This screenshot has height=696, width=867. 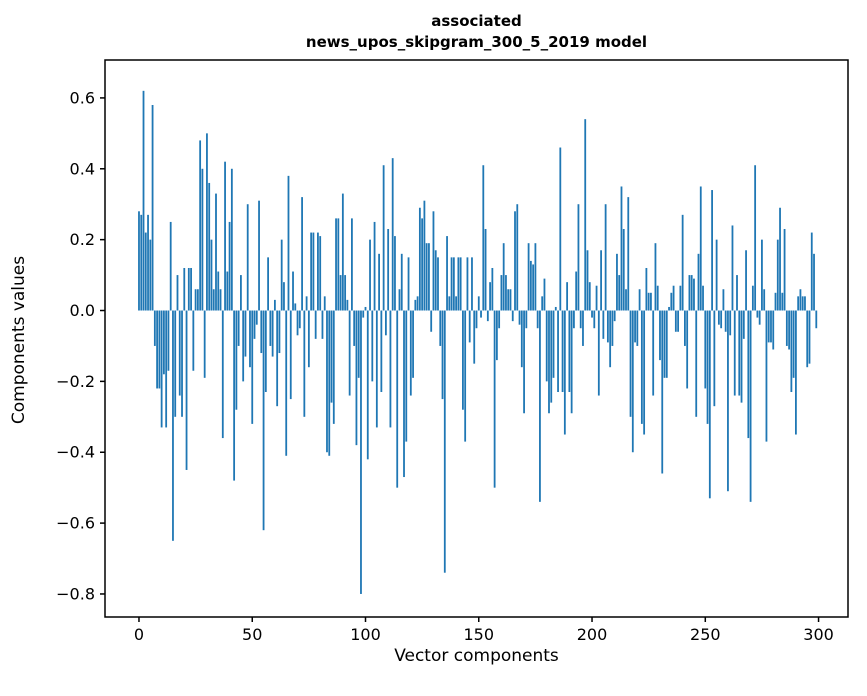 I want to click on y-tick-label: −0.8, so click(x=75, y=593).